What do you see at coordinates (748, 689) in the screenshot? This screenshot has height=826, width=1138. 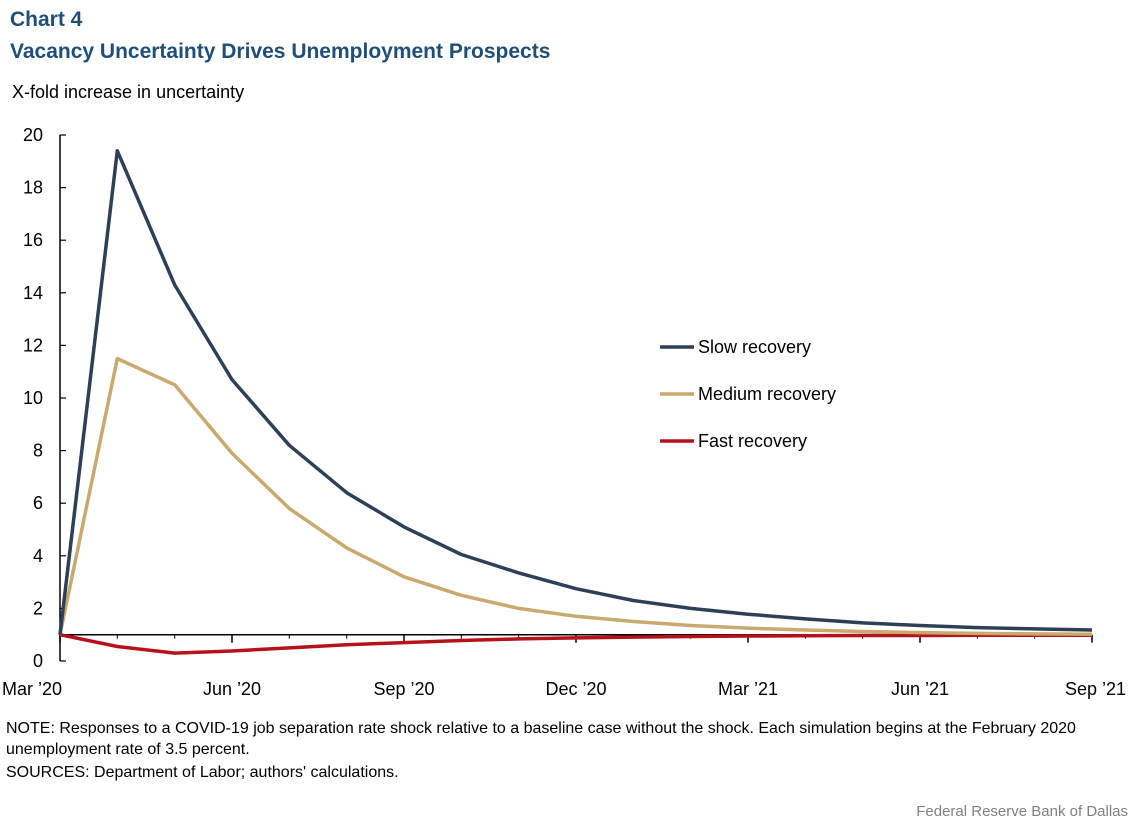 I see `x-tick-label: Mar ’21` at bounding box center [748, 689].